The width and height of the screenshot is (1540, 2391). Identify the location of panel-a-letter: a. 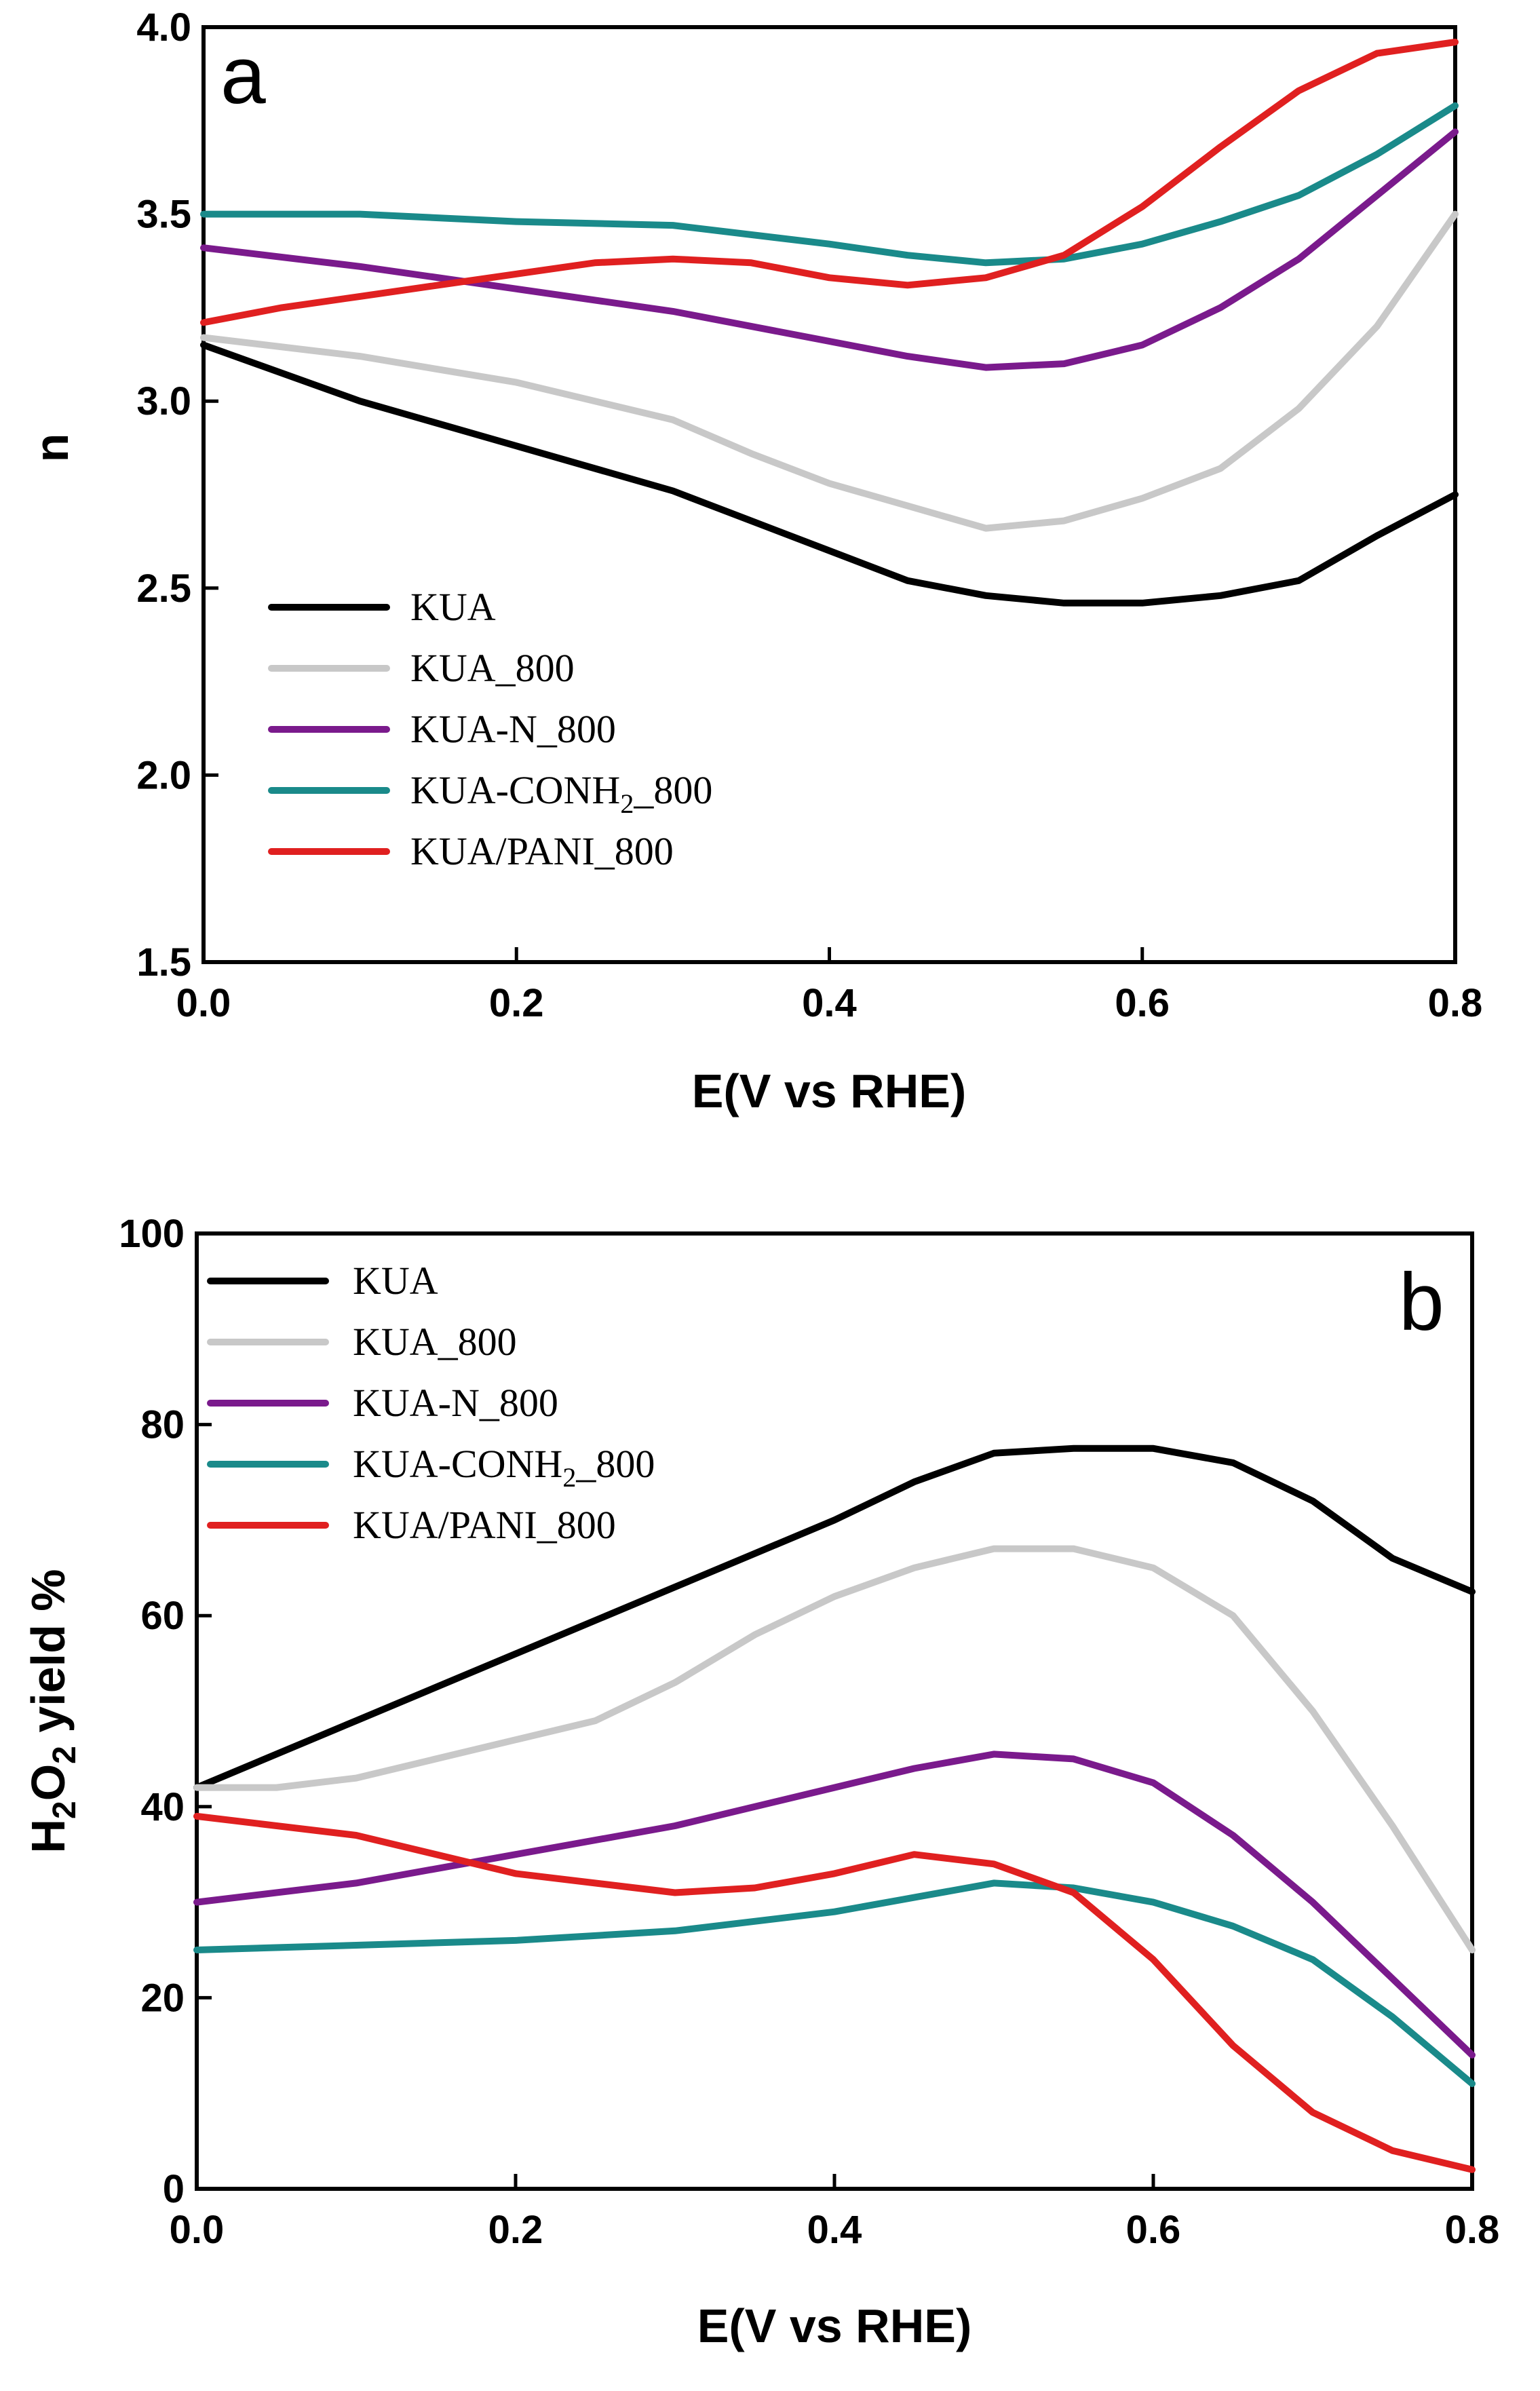
(243, 75).